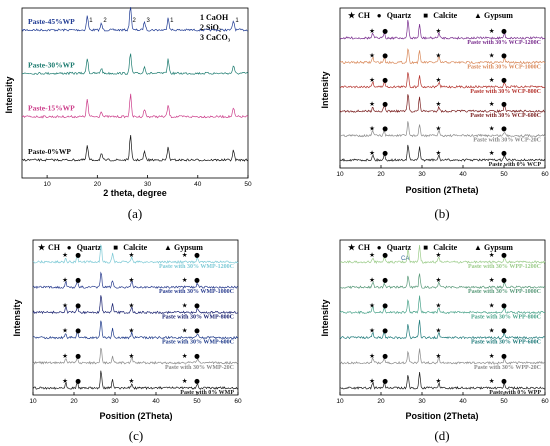 The image size is (550, 446). I want to click on legend-entry: 2 SiO₂, so click(211, 27).